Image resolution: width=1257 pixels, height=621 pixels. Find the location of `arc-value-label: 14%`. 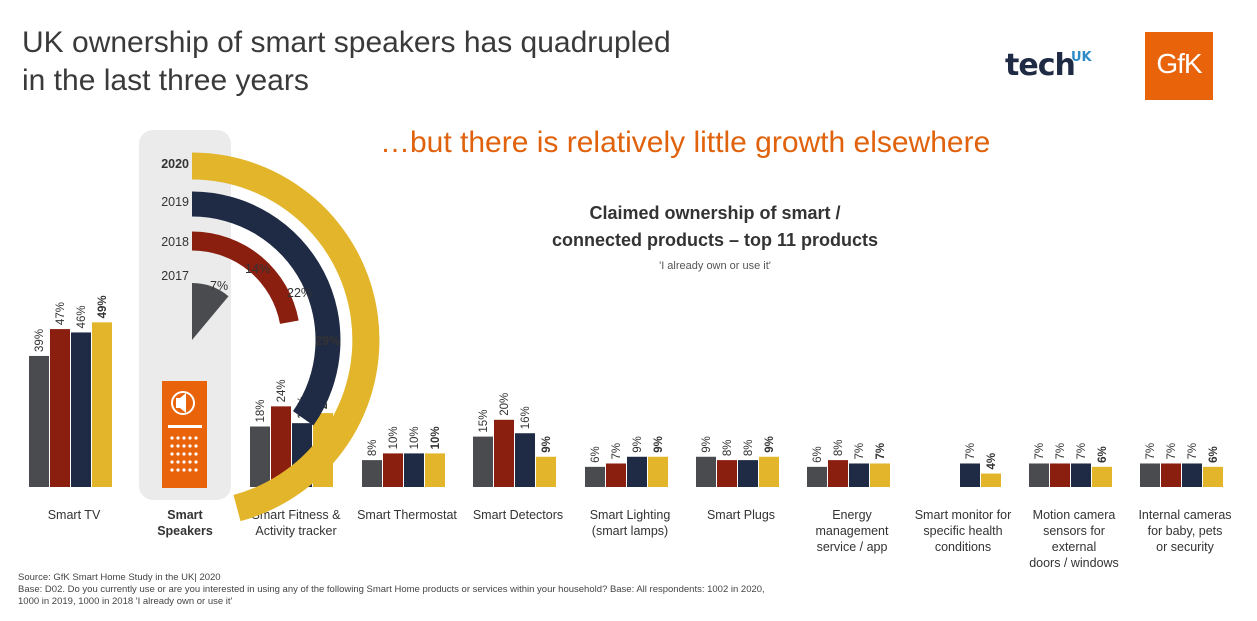

arc-value-label: 14% is located at coordinates (257, 269).